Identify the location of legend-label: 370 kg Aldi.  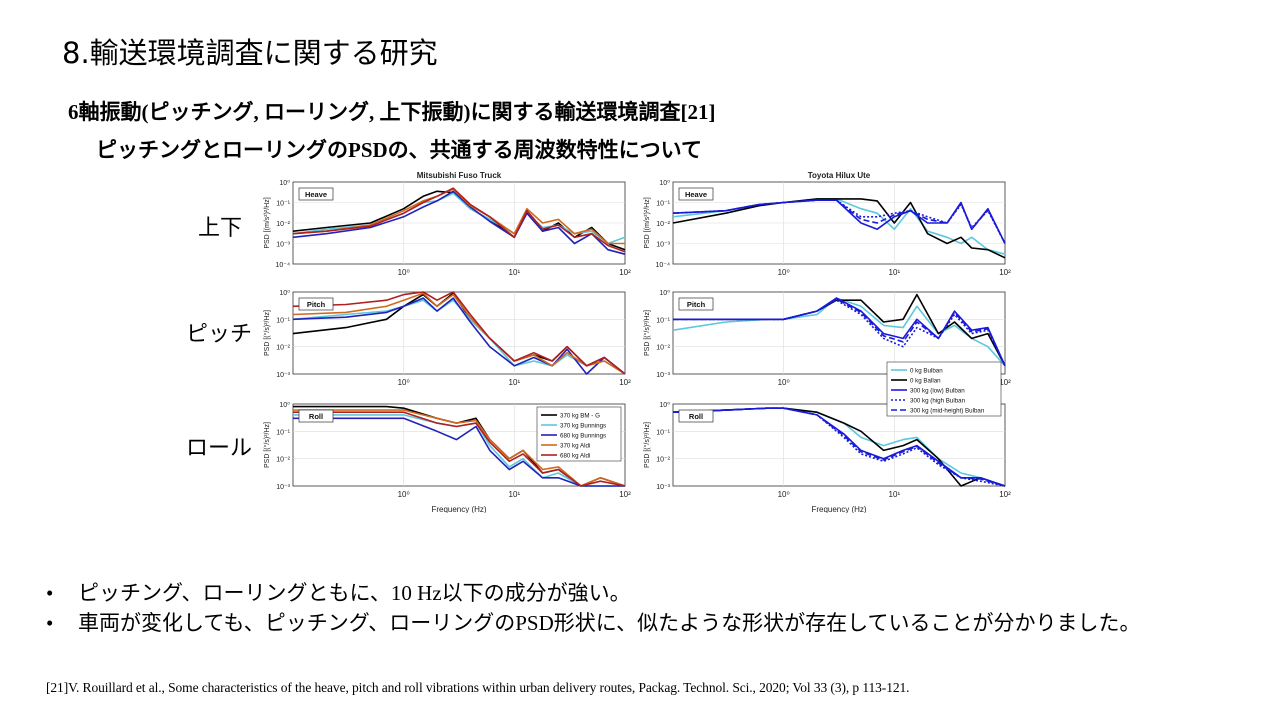
(575, 446).